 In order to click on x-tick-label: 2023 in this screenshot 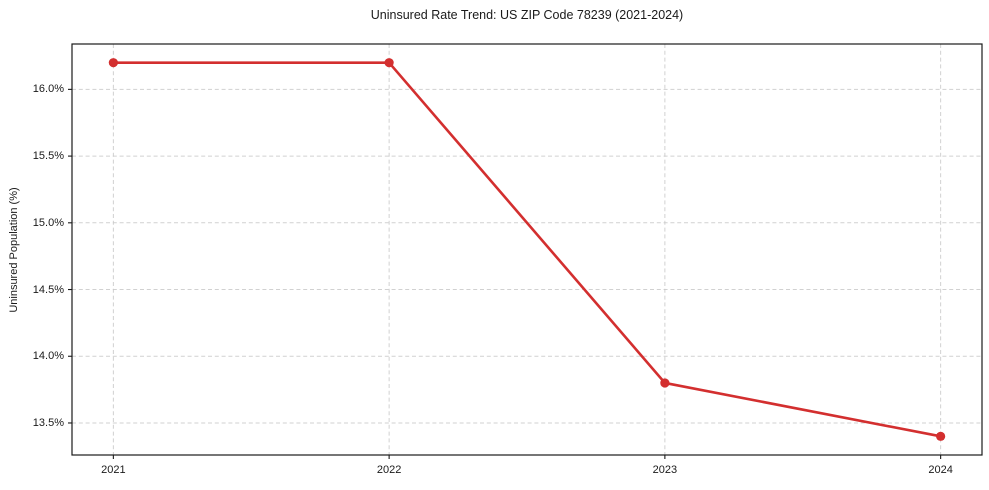, I will do `click(665, 470)`.